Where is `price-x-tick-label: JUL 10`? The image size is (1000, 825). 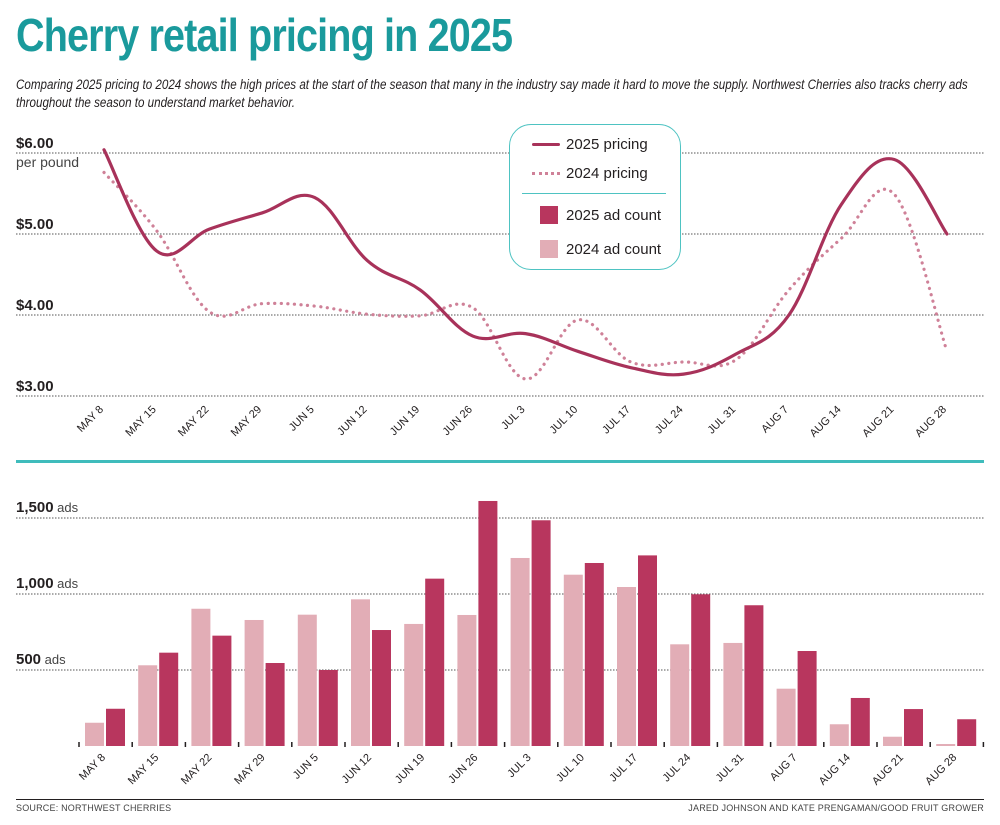 price-x-tick-label: JUL 10 is located at coordinates (563, 420).